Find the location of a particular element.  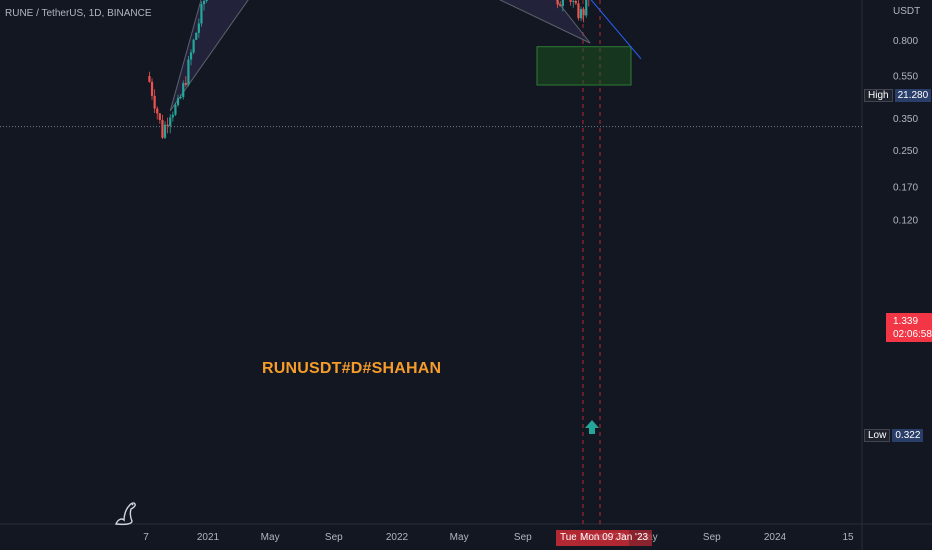

trend-lines is located at coordinates (616, 30).